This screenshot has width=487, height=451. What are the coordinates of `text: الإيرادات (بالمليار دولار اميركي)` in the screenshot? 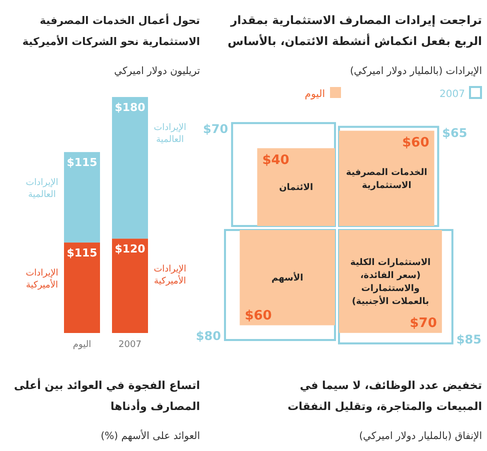 It's located at (416, 71).